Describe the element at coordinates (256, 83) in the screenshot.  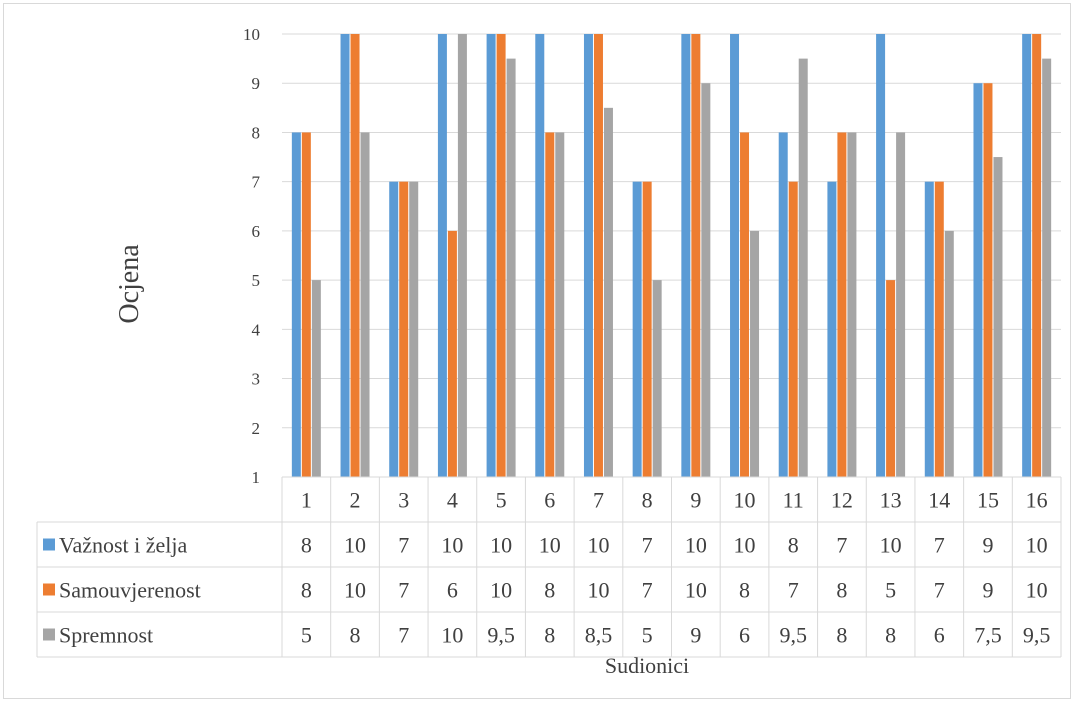
I see `y-tick-label: 9` at that location.